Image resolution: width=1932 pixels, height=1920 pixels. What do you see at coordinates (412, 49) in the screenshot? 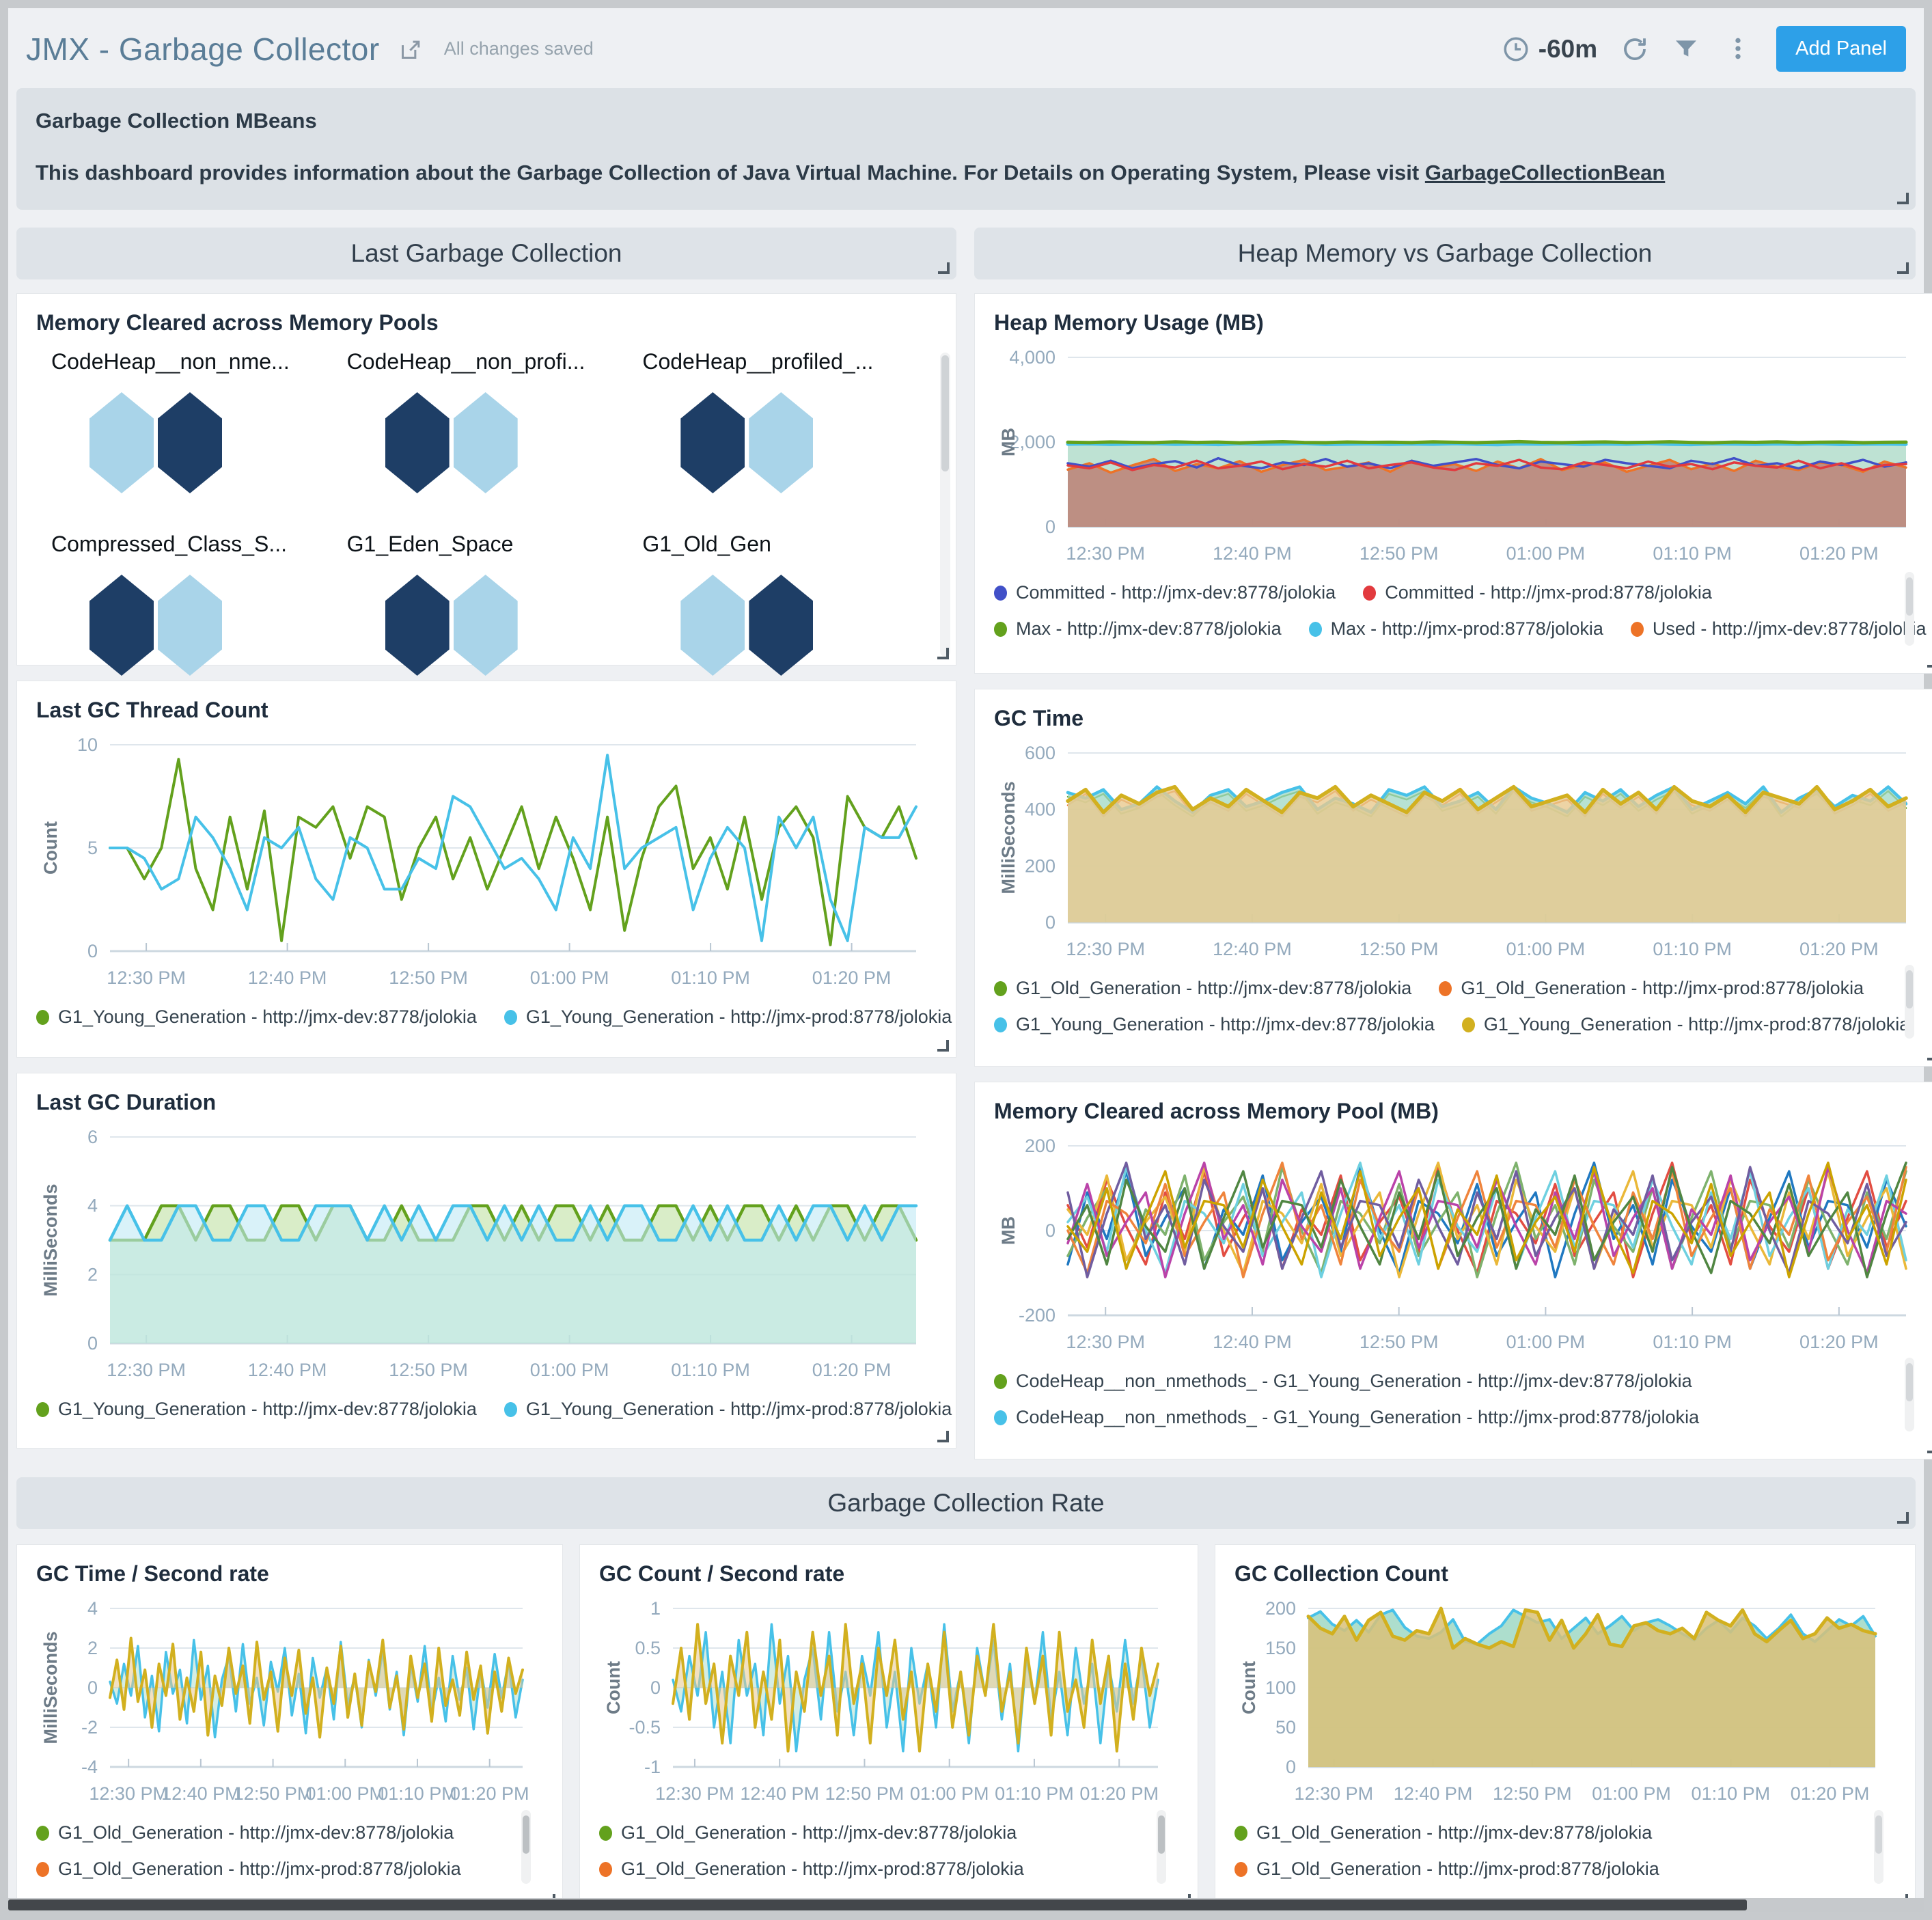
I see `share-dashboard-icon` at bounding box center [412, 49].